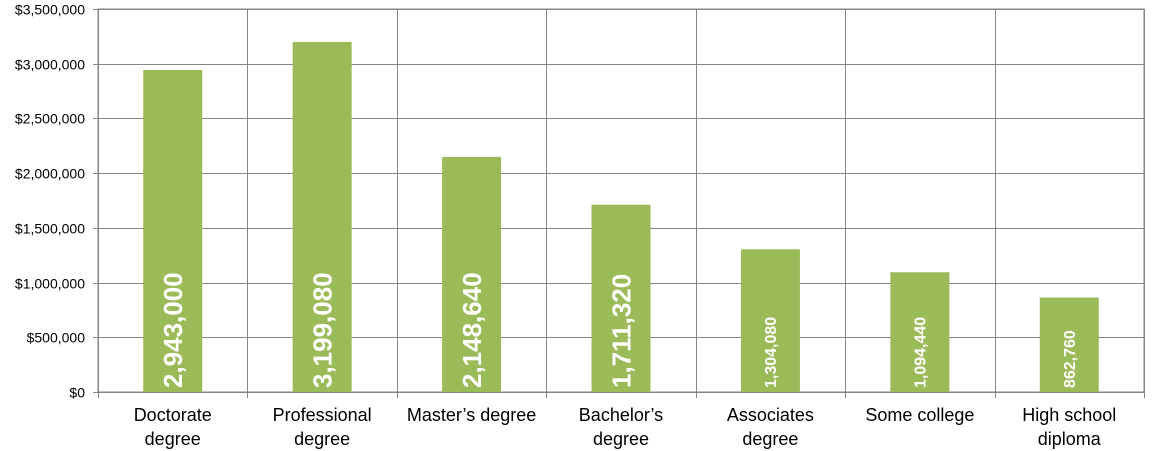 The image size is (1153, 451). I want to click on bar-data-label: 1,304,080, so click(771, 352).